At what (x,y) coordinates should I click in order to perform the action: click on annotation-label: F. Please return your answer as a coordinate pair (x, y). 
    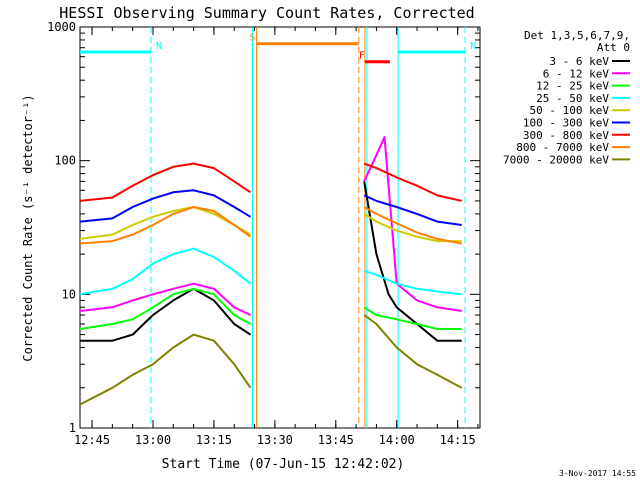
    Looking at the image, I should click on (362, 56).